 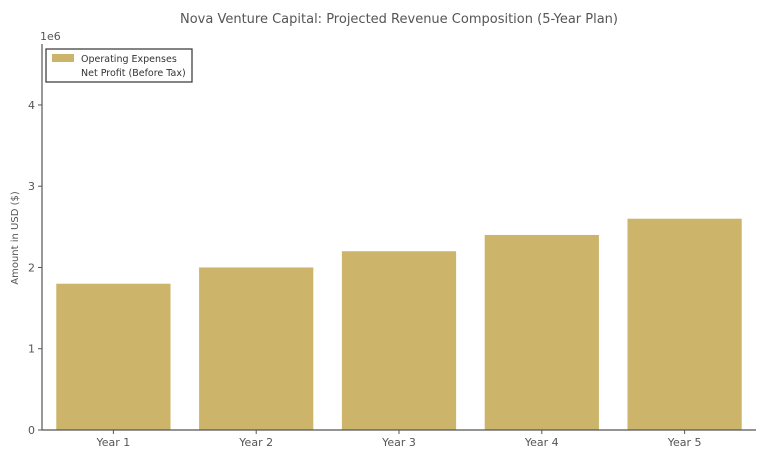 I want to click on x-ticks-group: Year 1 Year 2 Year 3 Year 4 Year 5, so click(x=399, y=439).